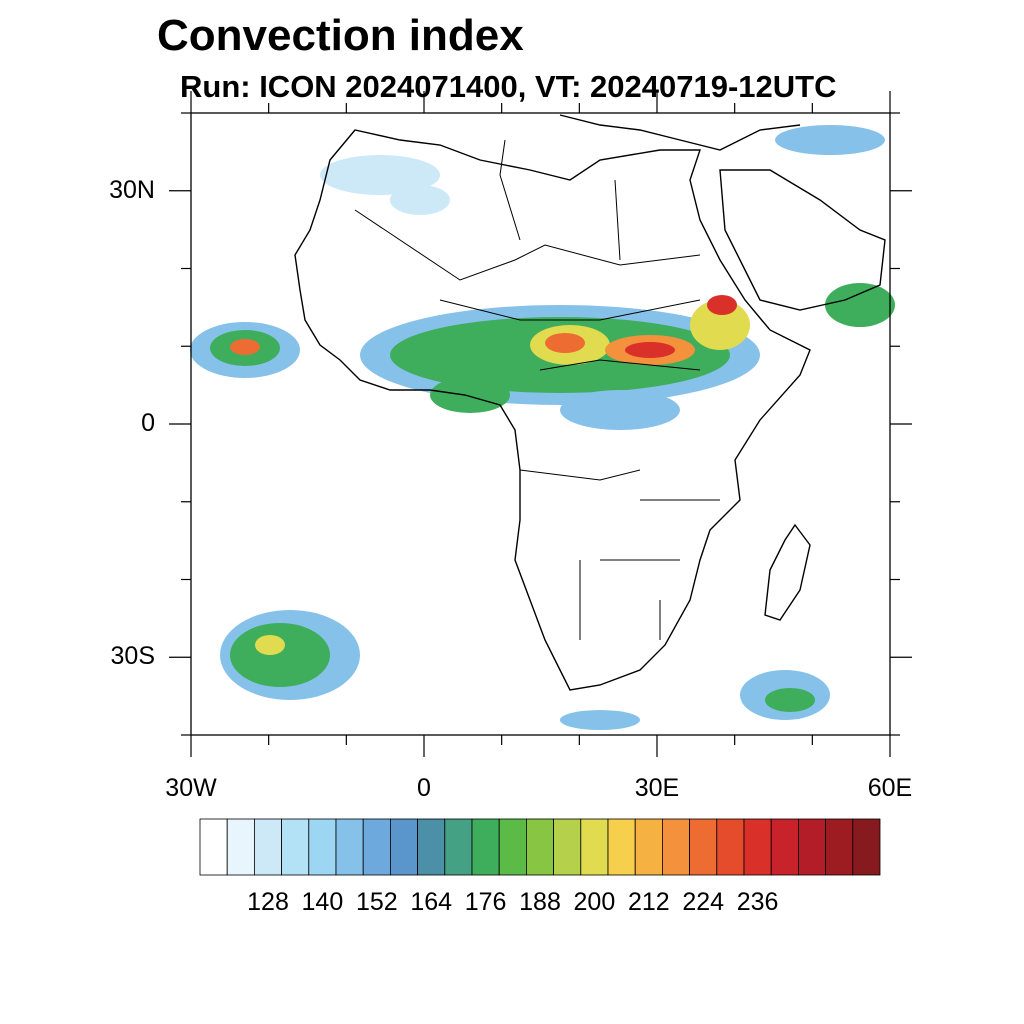 The height and width of the screenshot is (1024, 1024). I want to click on colorbar, so click(540, 847).